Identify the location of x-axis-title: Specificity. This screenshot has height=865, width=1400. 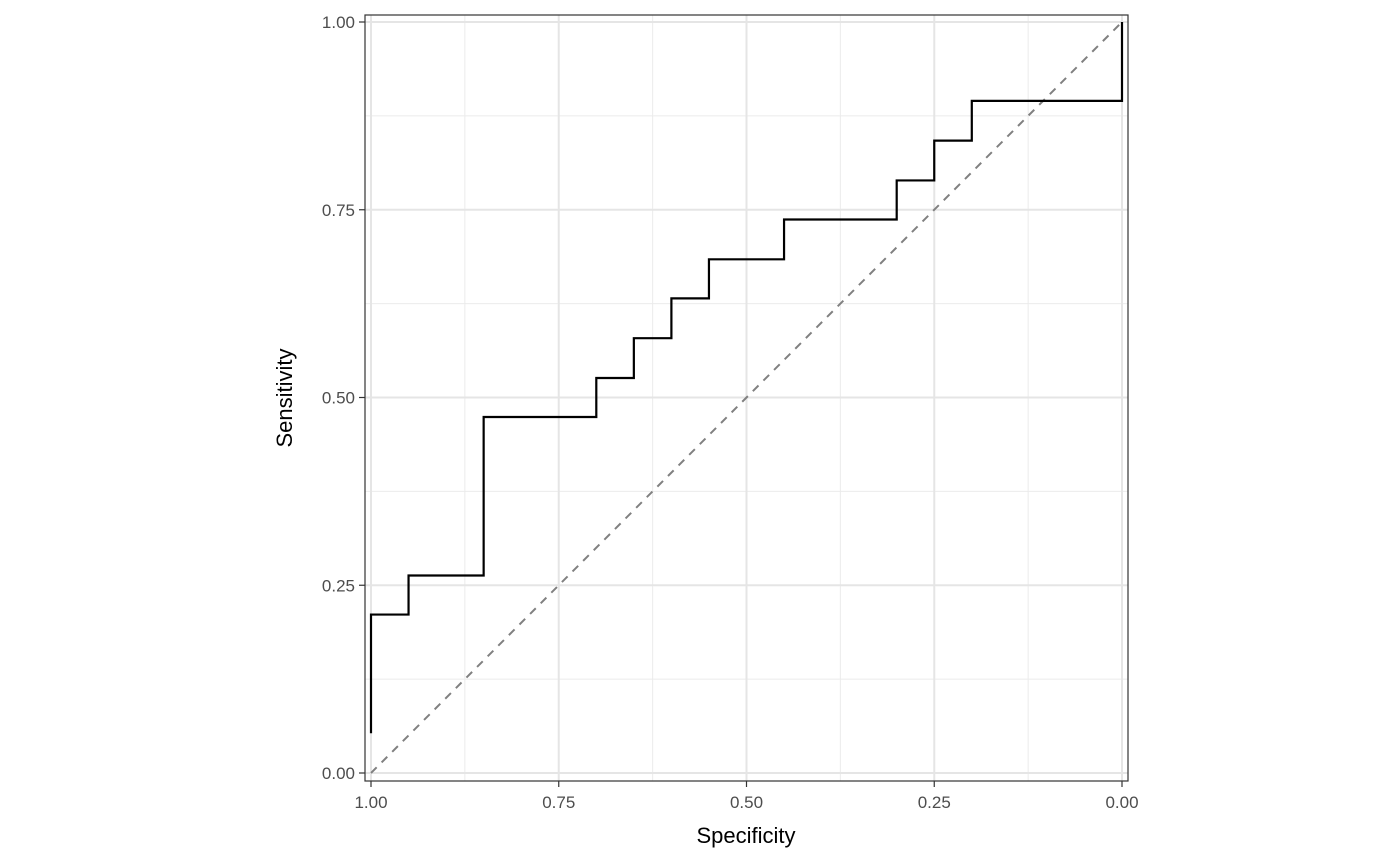
(745, 835).